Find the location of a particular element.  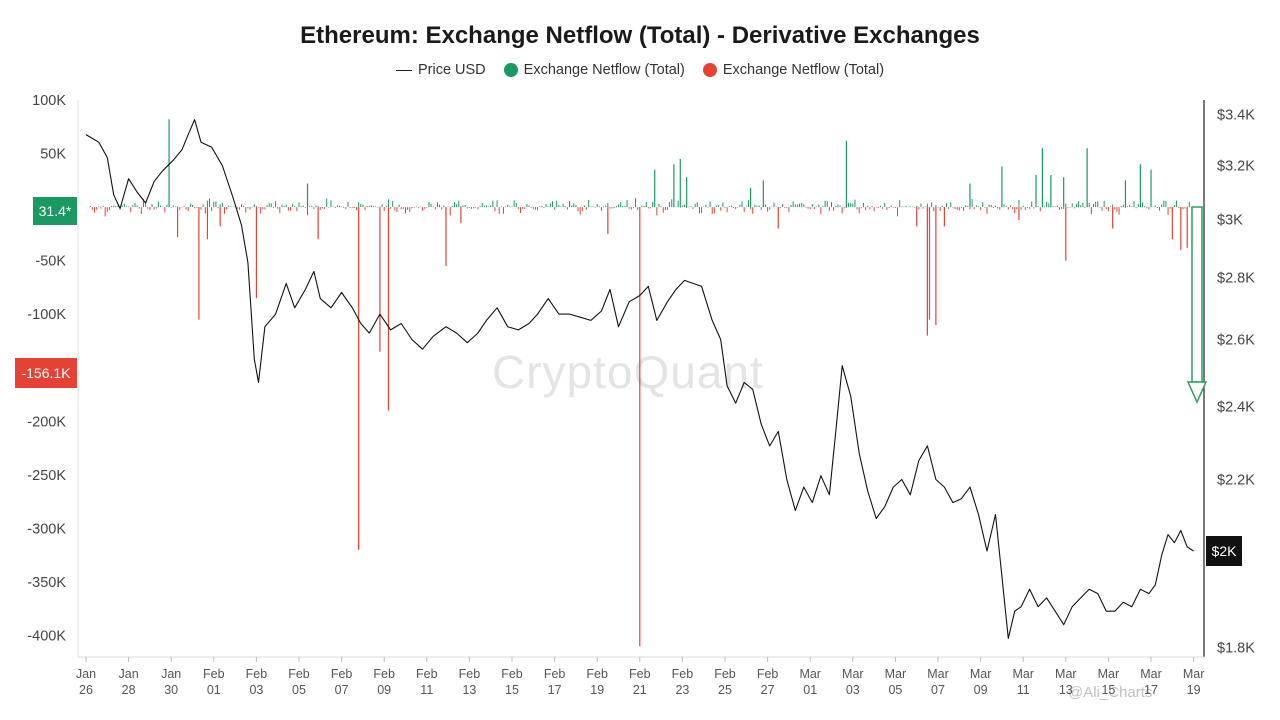

left-tick-label: -100K is located at coordinates (46, 315).